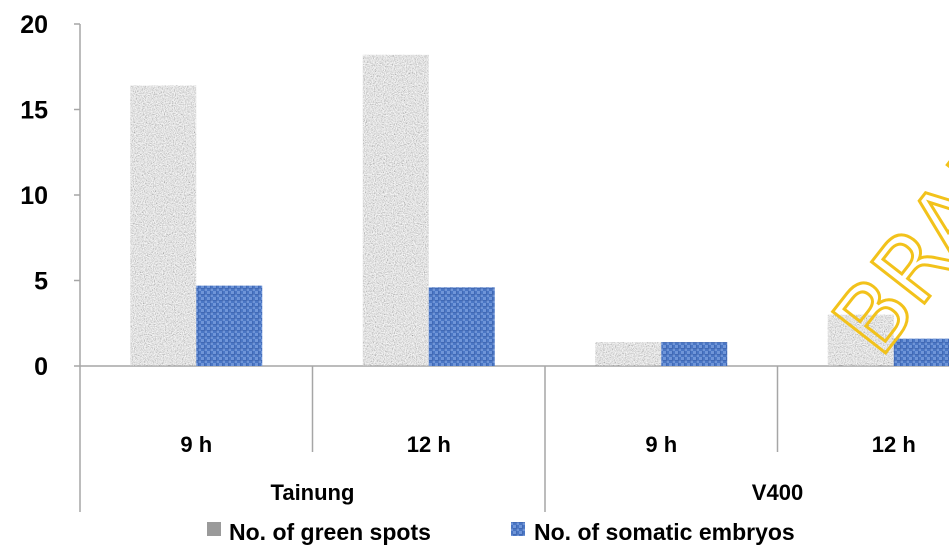 This screenshot has height=546, width=949. What do you see at coordinates (41, 367) in the screenshot?
I see `y-tick-label: 0` at bounding box center [41, 367].